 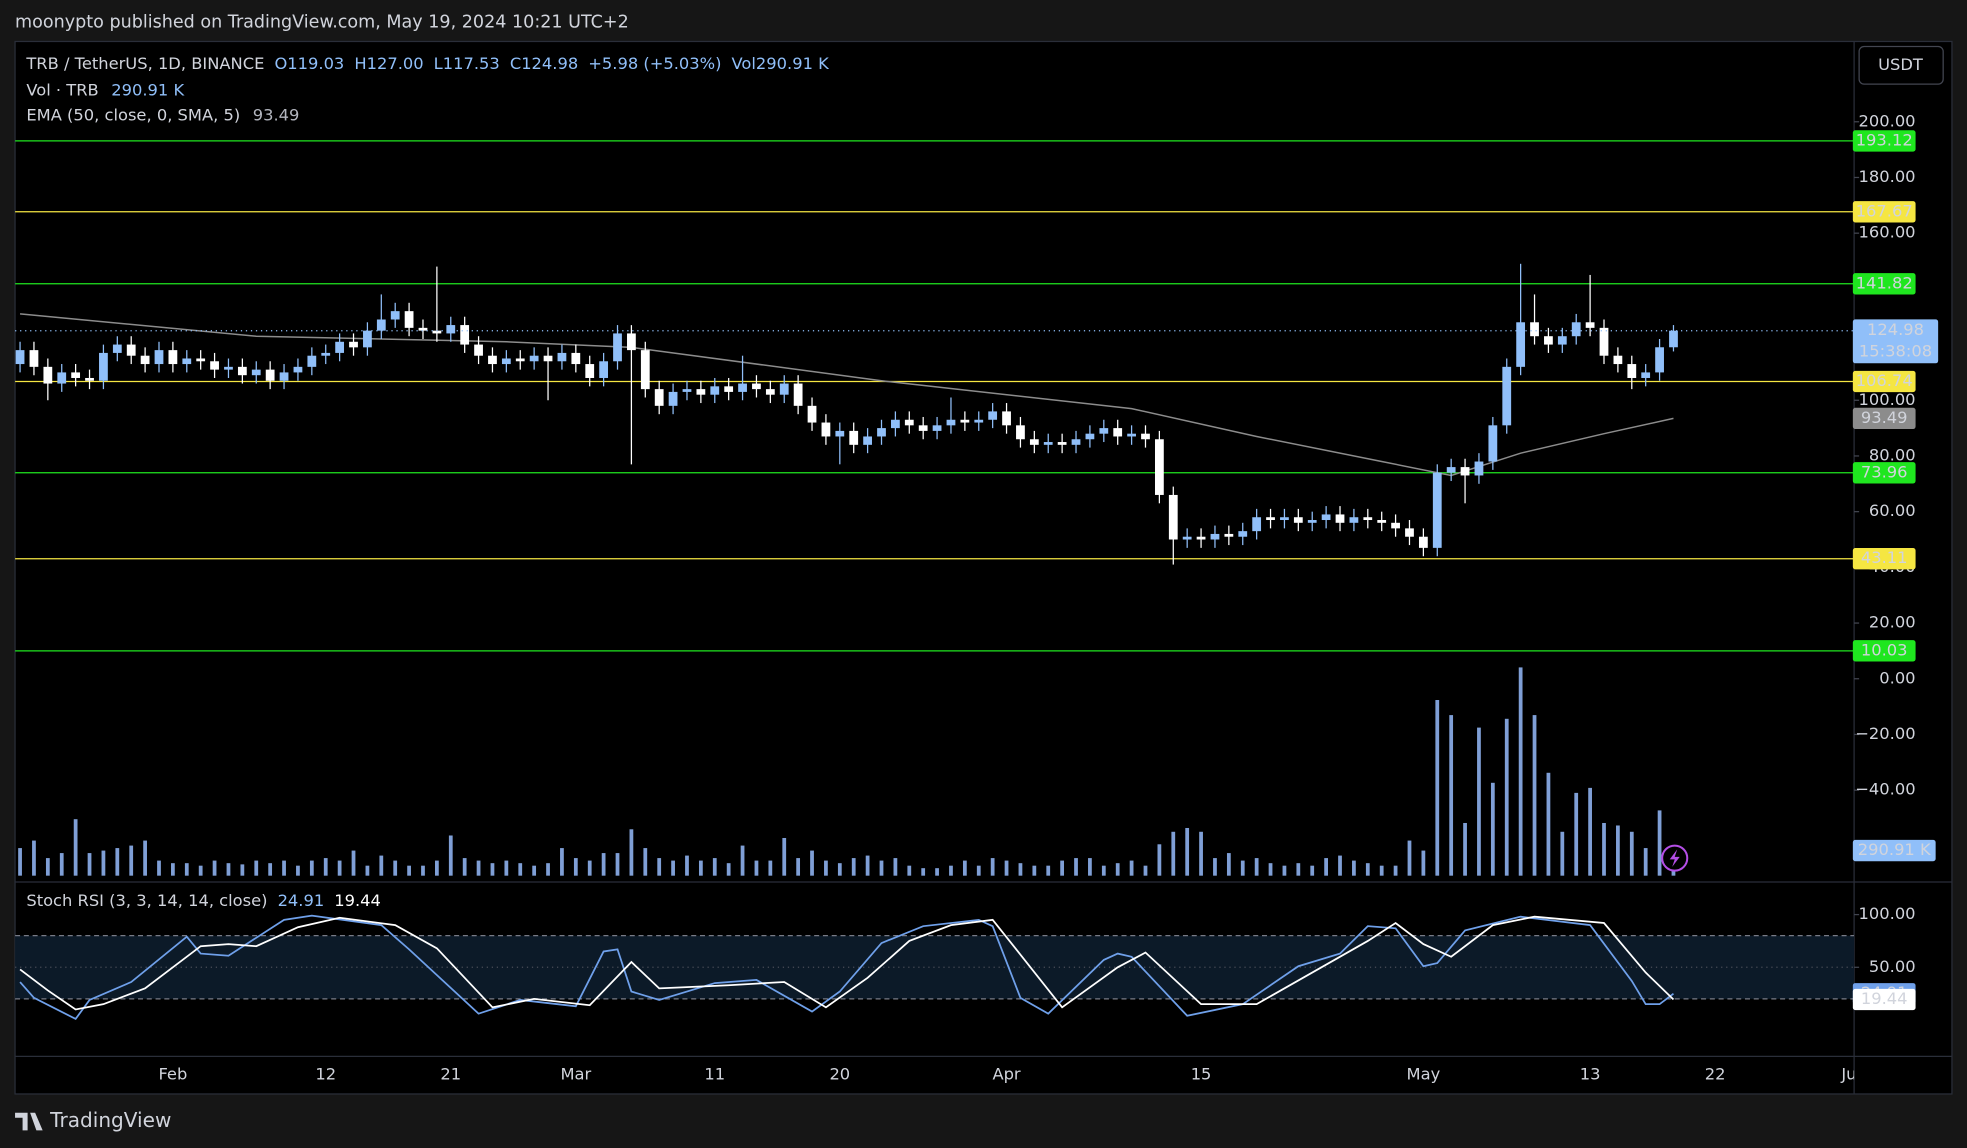 I want to click on alert-icon, so click(x=1675, y=858).